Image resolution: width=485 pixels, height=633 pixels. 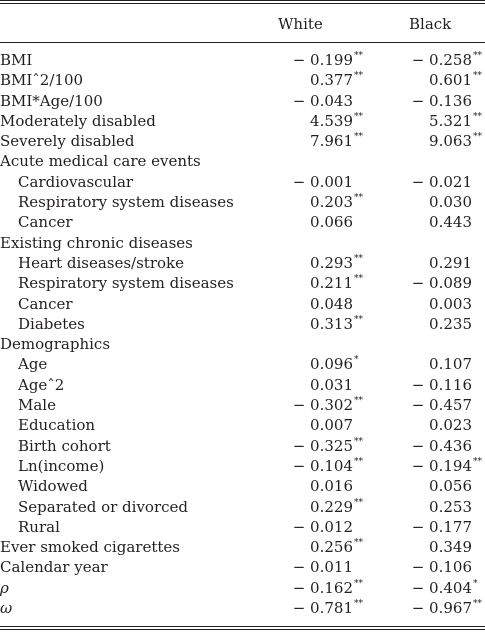 What do you see at coordinates (331, 425) in the screenshot?
I see `white-coefficient: 0.007` at bounding box center [331, 425].